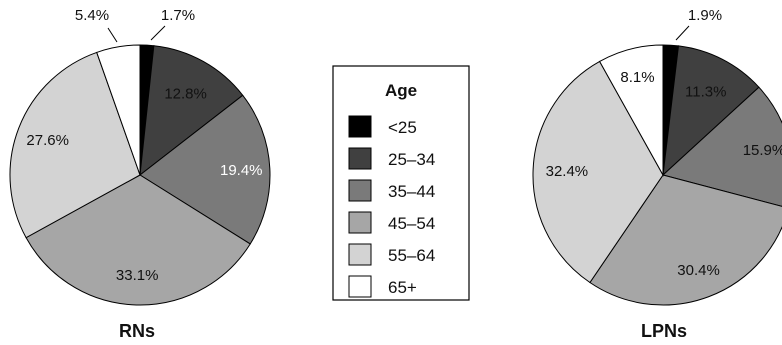 This screenshot has width=782, height=345. What do you see at coordinates (360, 286) in the screenshot?
I see `legend-swatch-65-plus` at bounding box center [360, 286].